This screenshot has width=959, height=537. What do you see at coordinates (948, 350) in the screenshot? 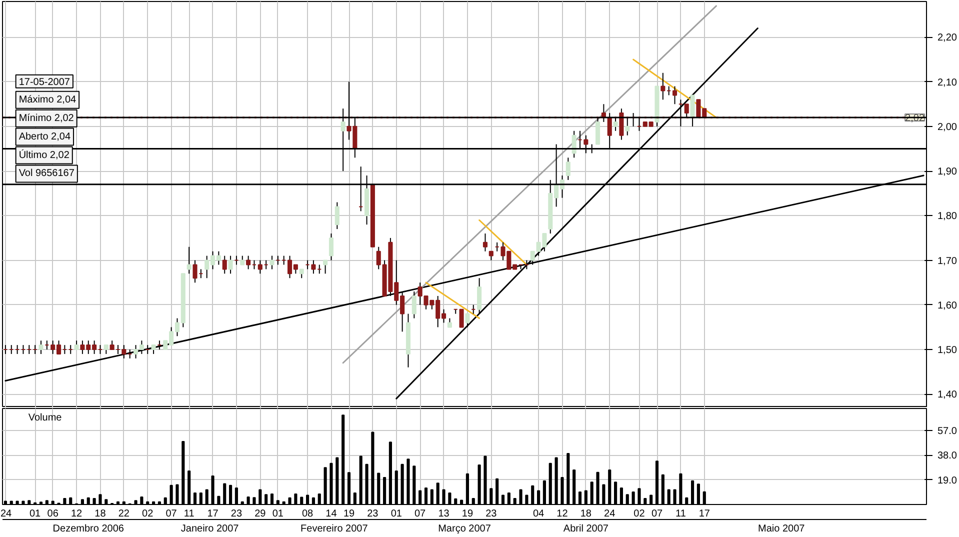
I see `y-tick-label: 1,50` at bounding box center [948, 350].